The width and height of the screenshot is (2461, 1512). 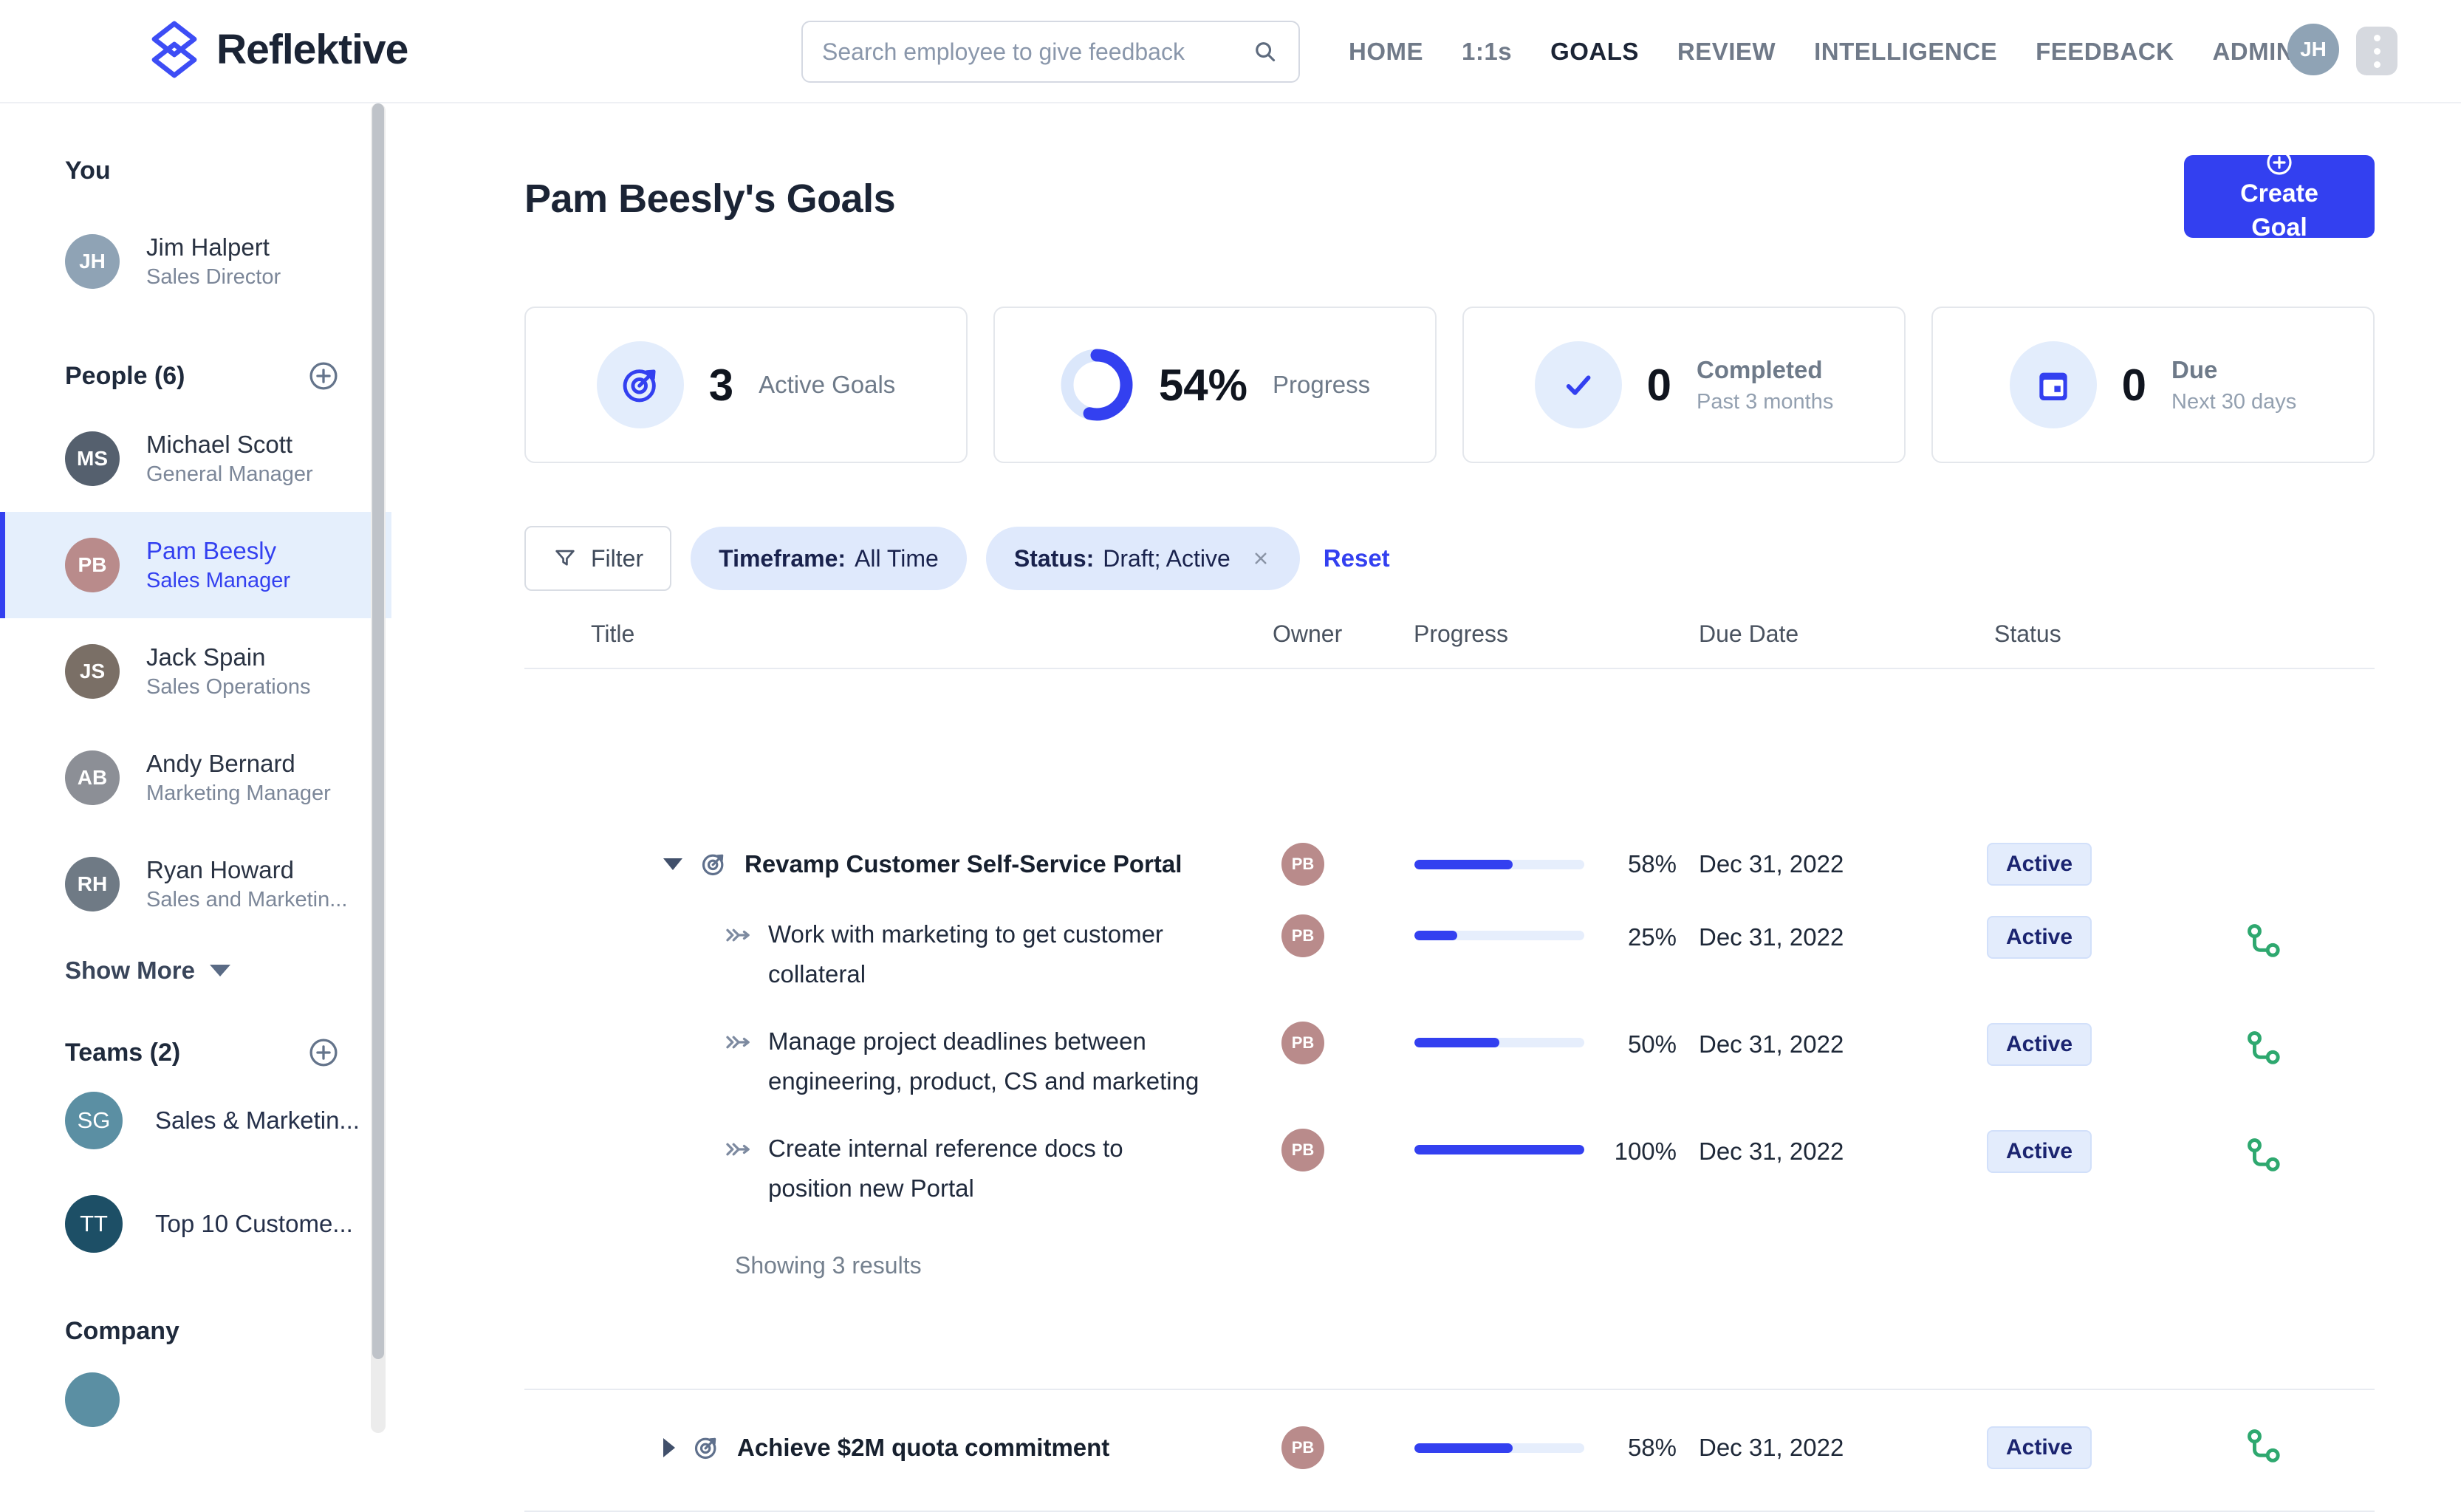 I want to click on avatar: AB, so click(x=92, y=777).